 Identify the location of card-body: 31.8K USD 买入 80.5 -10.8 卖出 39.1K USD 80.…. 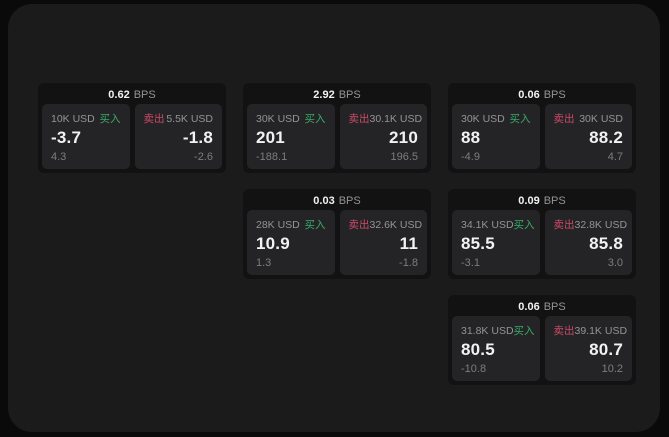
(542, 348).